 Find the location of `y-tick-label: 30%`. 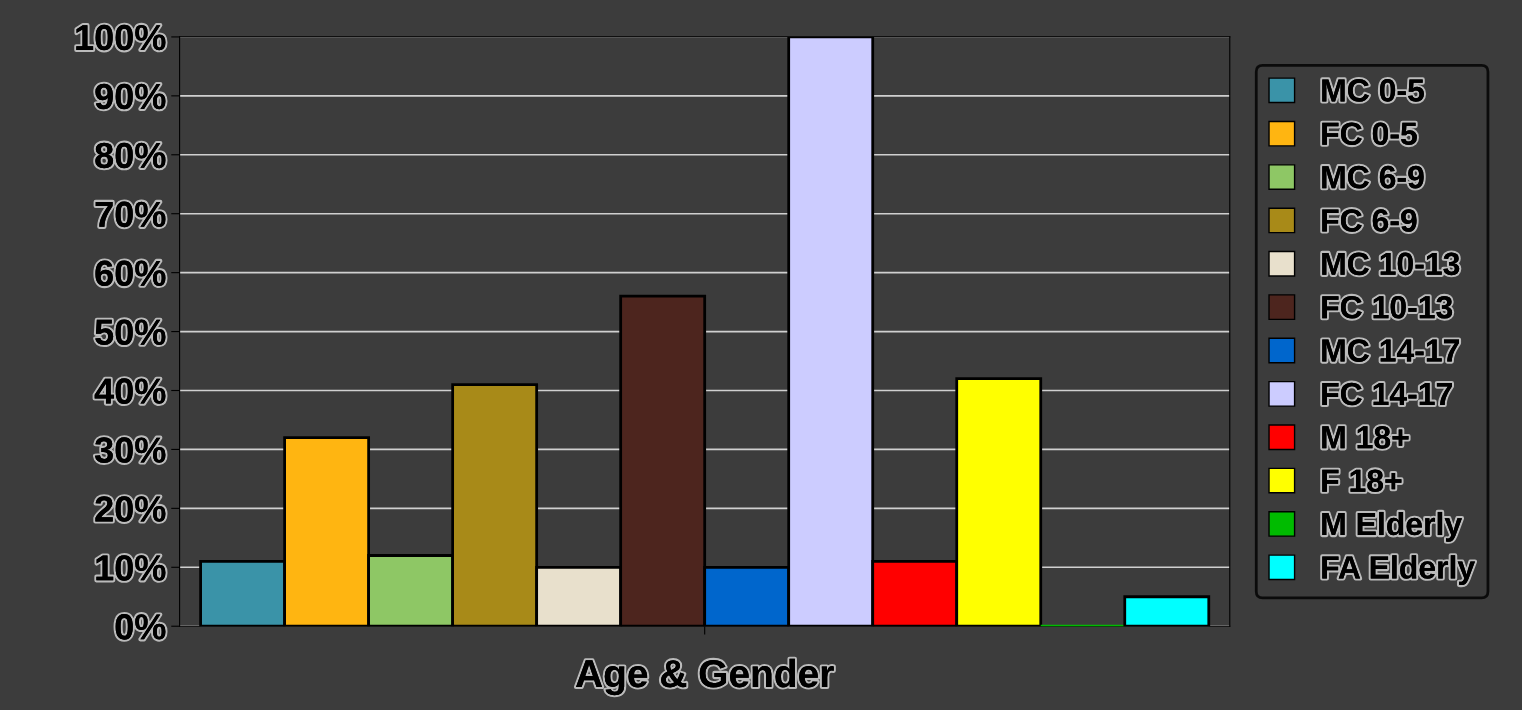

y-tick-label: 30% is located at coordinates (130, 450).